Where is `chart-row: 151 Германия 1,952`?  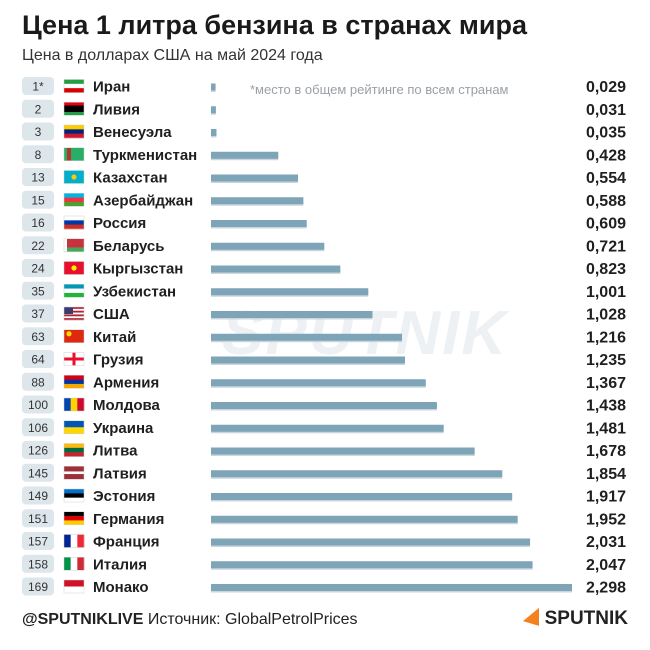
chart-row: 151 Германия 1,952 is located at coordinates (324, 518).